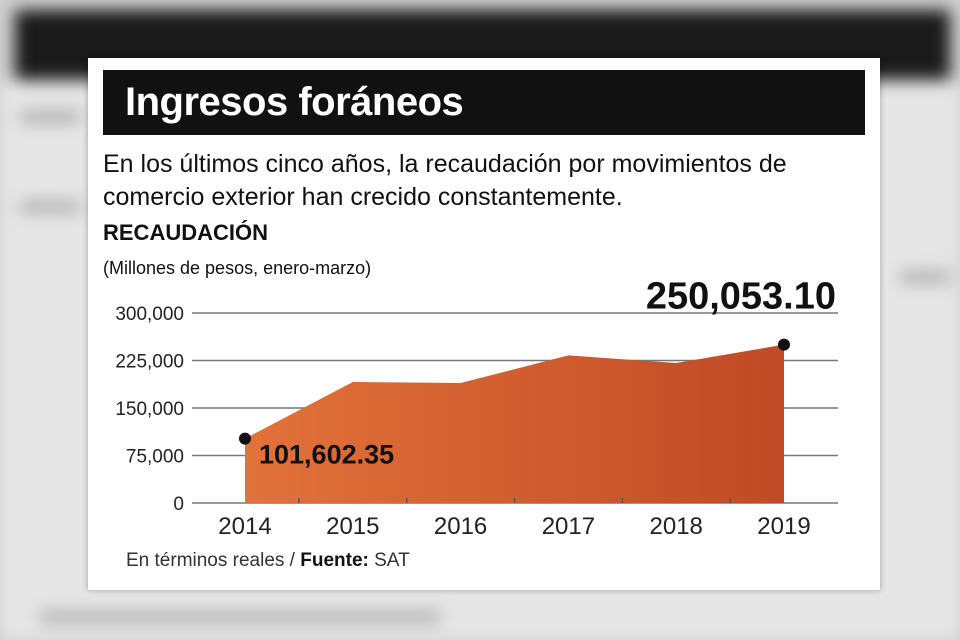  I want to click on source-value: SAT, so click(389, 560).